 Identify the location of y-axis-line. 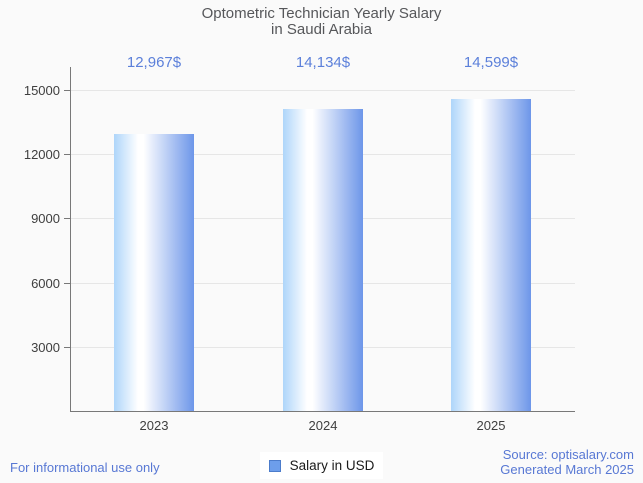
(70, 239).